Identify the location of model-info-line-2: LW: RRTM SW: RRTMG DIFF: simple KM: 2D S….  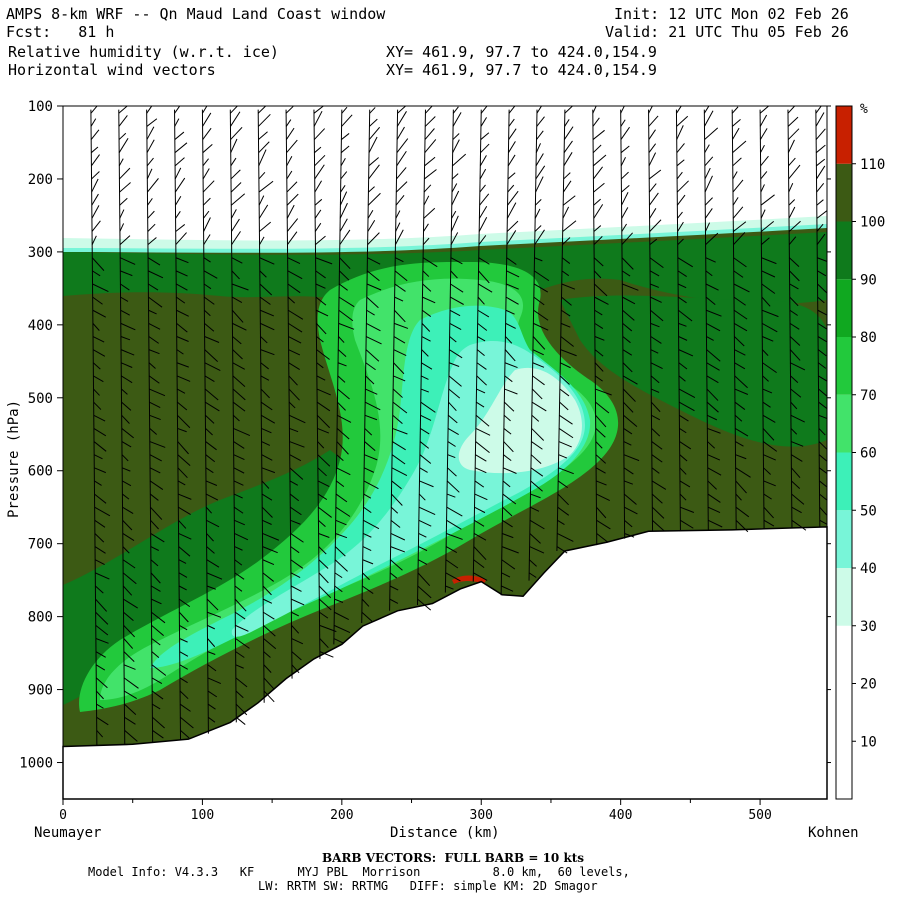
(428, 886).